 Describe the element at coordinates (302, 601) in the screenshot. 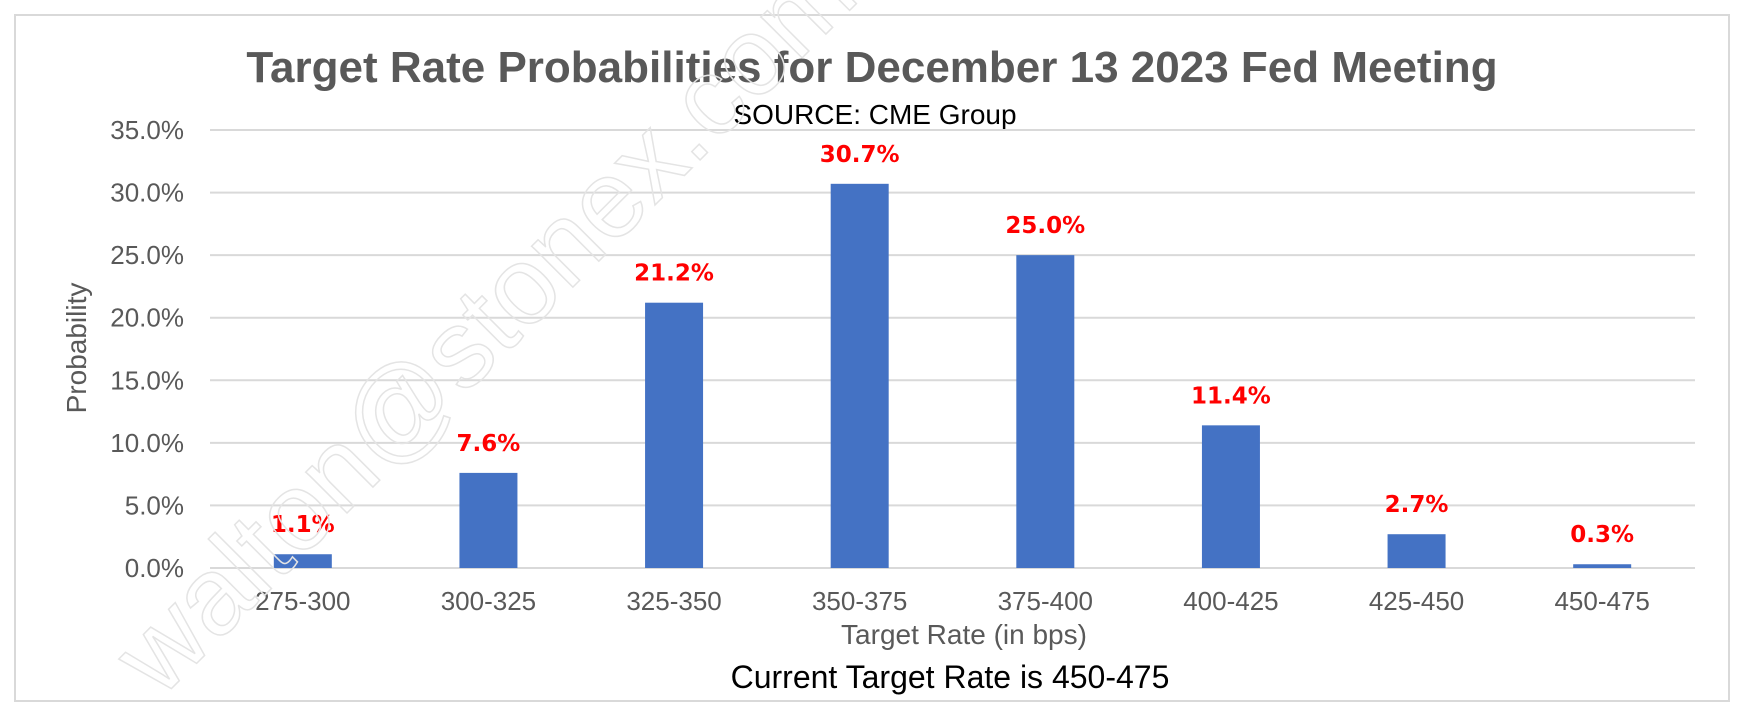

I see `x-tick-label: 275-300` at that location.